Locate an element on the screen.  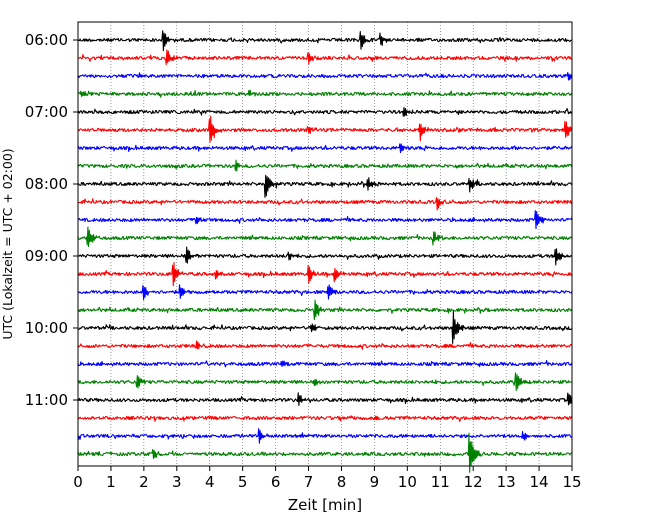
x-tick-label: 2 is located at coordinates (144, 482).